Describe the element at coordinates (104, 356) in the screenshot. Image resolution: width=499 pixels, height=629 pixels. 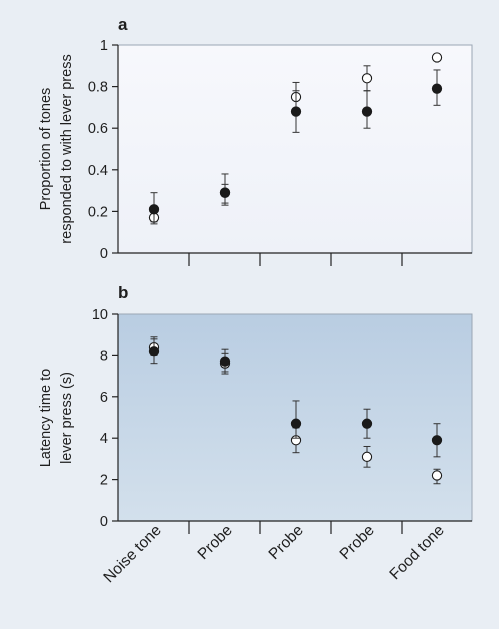
I see `y-tick-label-b: 8` at that location.